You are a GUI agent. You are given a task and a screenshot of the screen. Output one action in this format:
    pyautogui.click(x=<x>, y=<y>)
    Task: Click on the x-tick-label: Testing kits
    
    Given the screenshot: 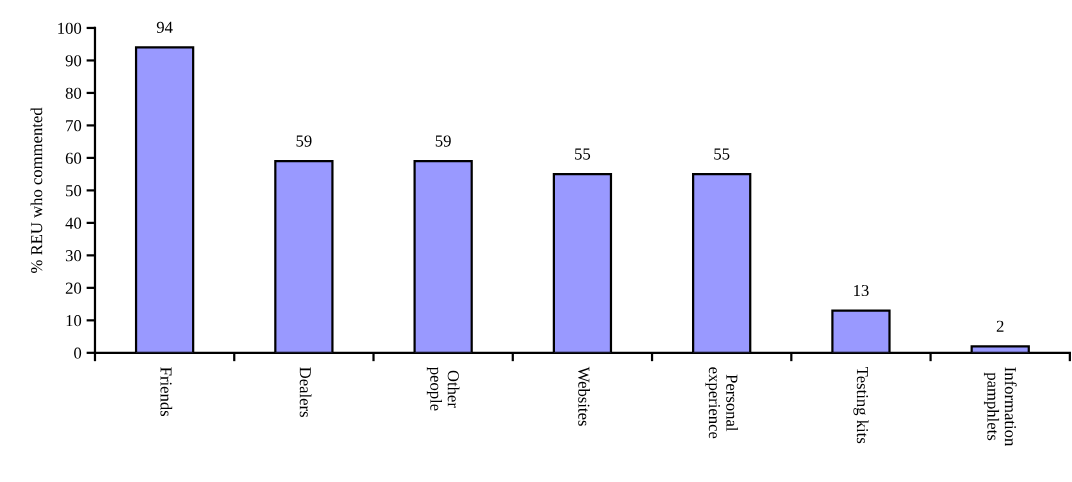 What is the action you would take?
    pyautogui.click(x=861, y=405)
    